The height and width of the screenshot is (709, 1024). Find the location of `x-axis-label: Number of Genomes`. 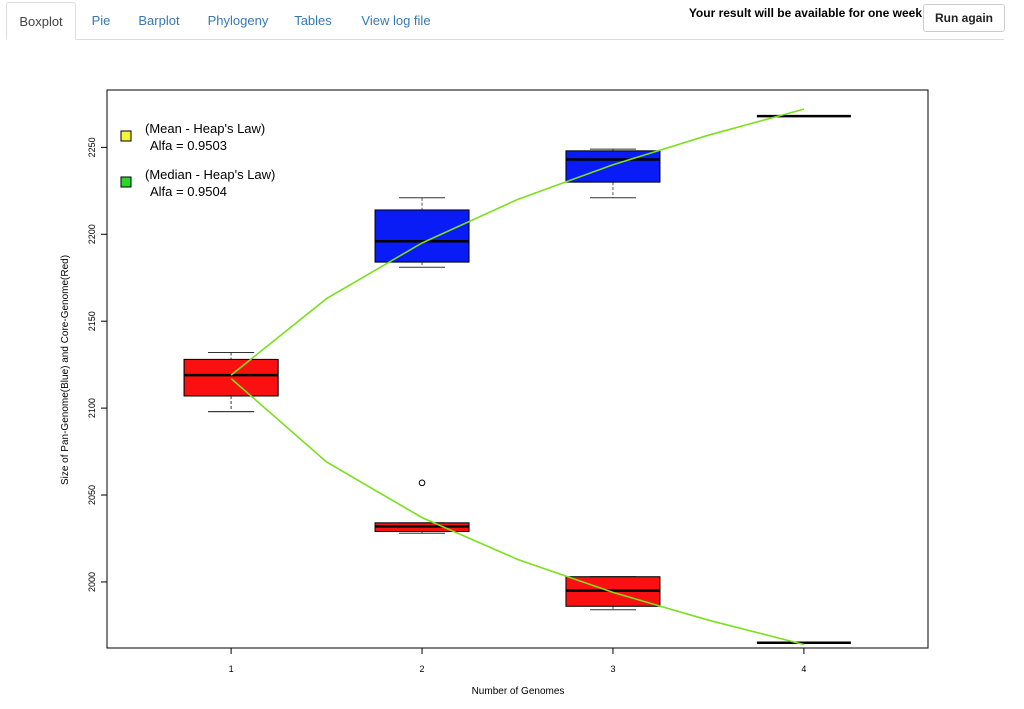

x-axis-label: Number of Genomes is located at coordinates (518, 691).